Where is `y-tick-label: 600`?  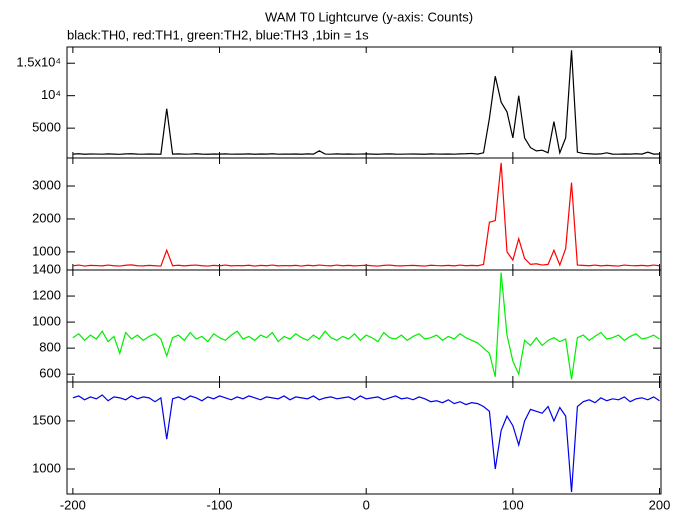
y-tick-label: 600 is located at coordinates (50, 373).